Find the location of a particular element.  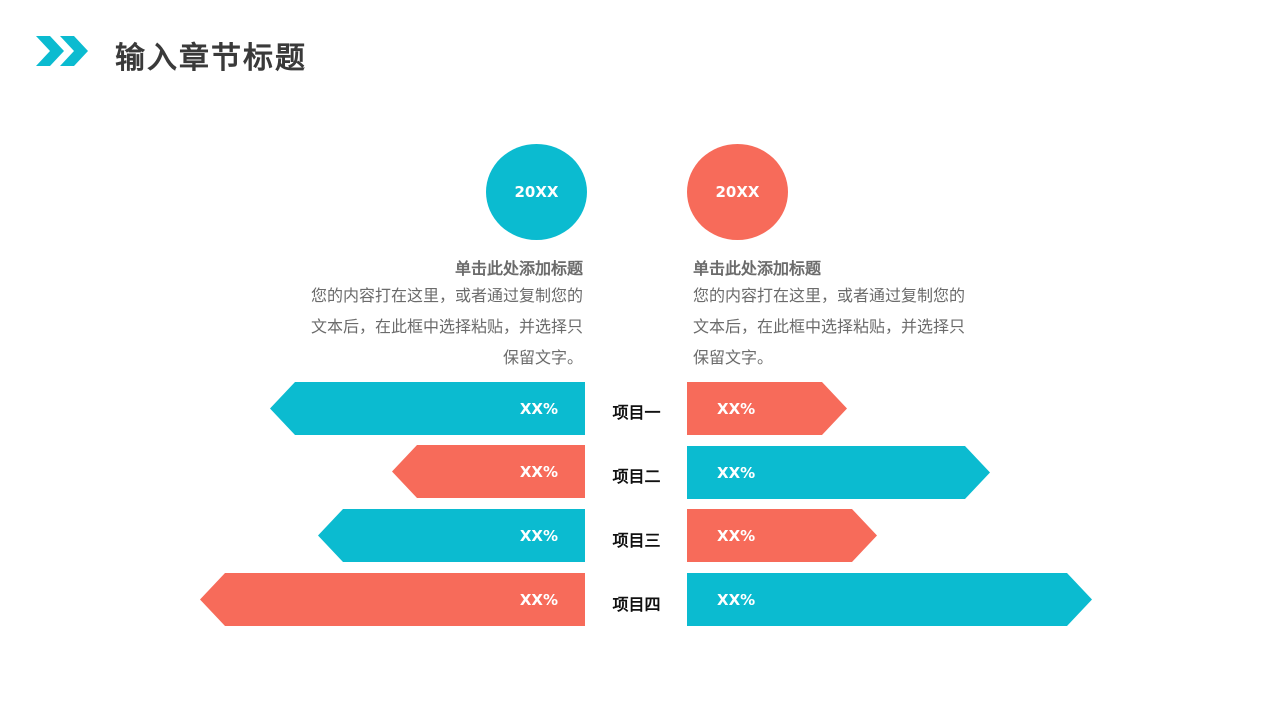

left-heading: 单击此处添加标题 is located at coordinates (518, 268).